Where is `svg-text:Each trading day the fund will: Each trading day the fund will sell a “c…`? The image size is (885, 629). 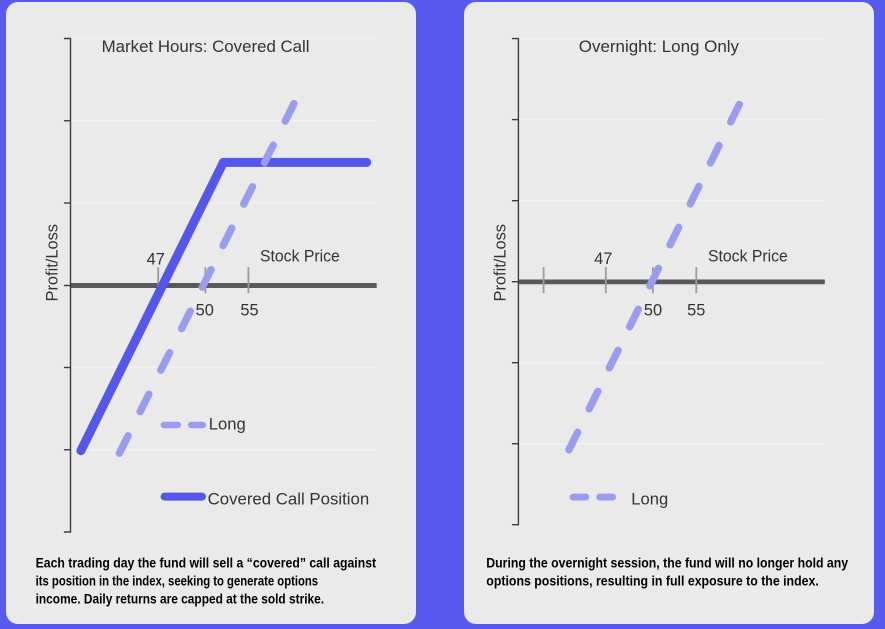
svg-text:Each trading day the fund will: Each trading day the fund will sell a “c… is located at coordinates (206, 562).